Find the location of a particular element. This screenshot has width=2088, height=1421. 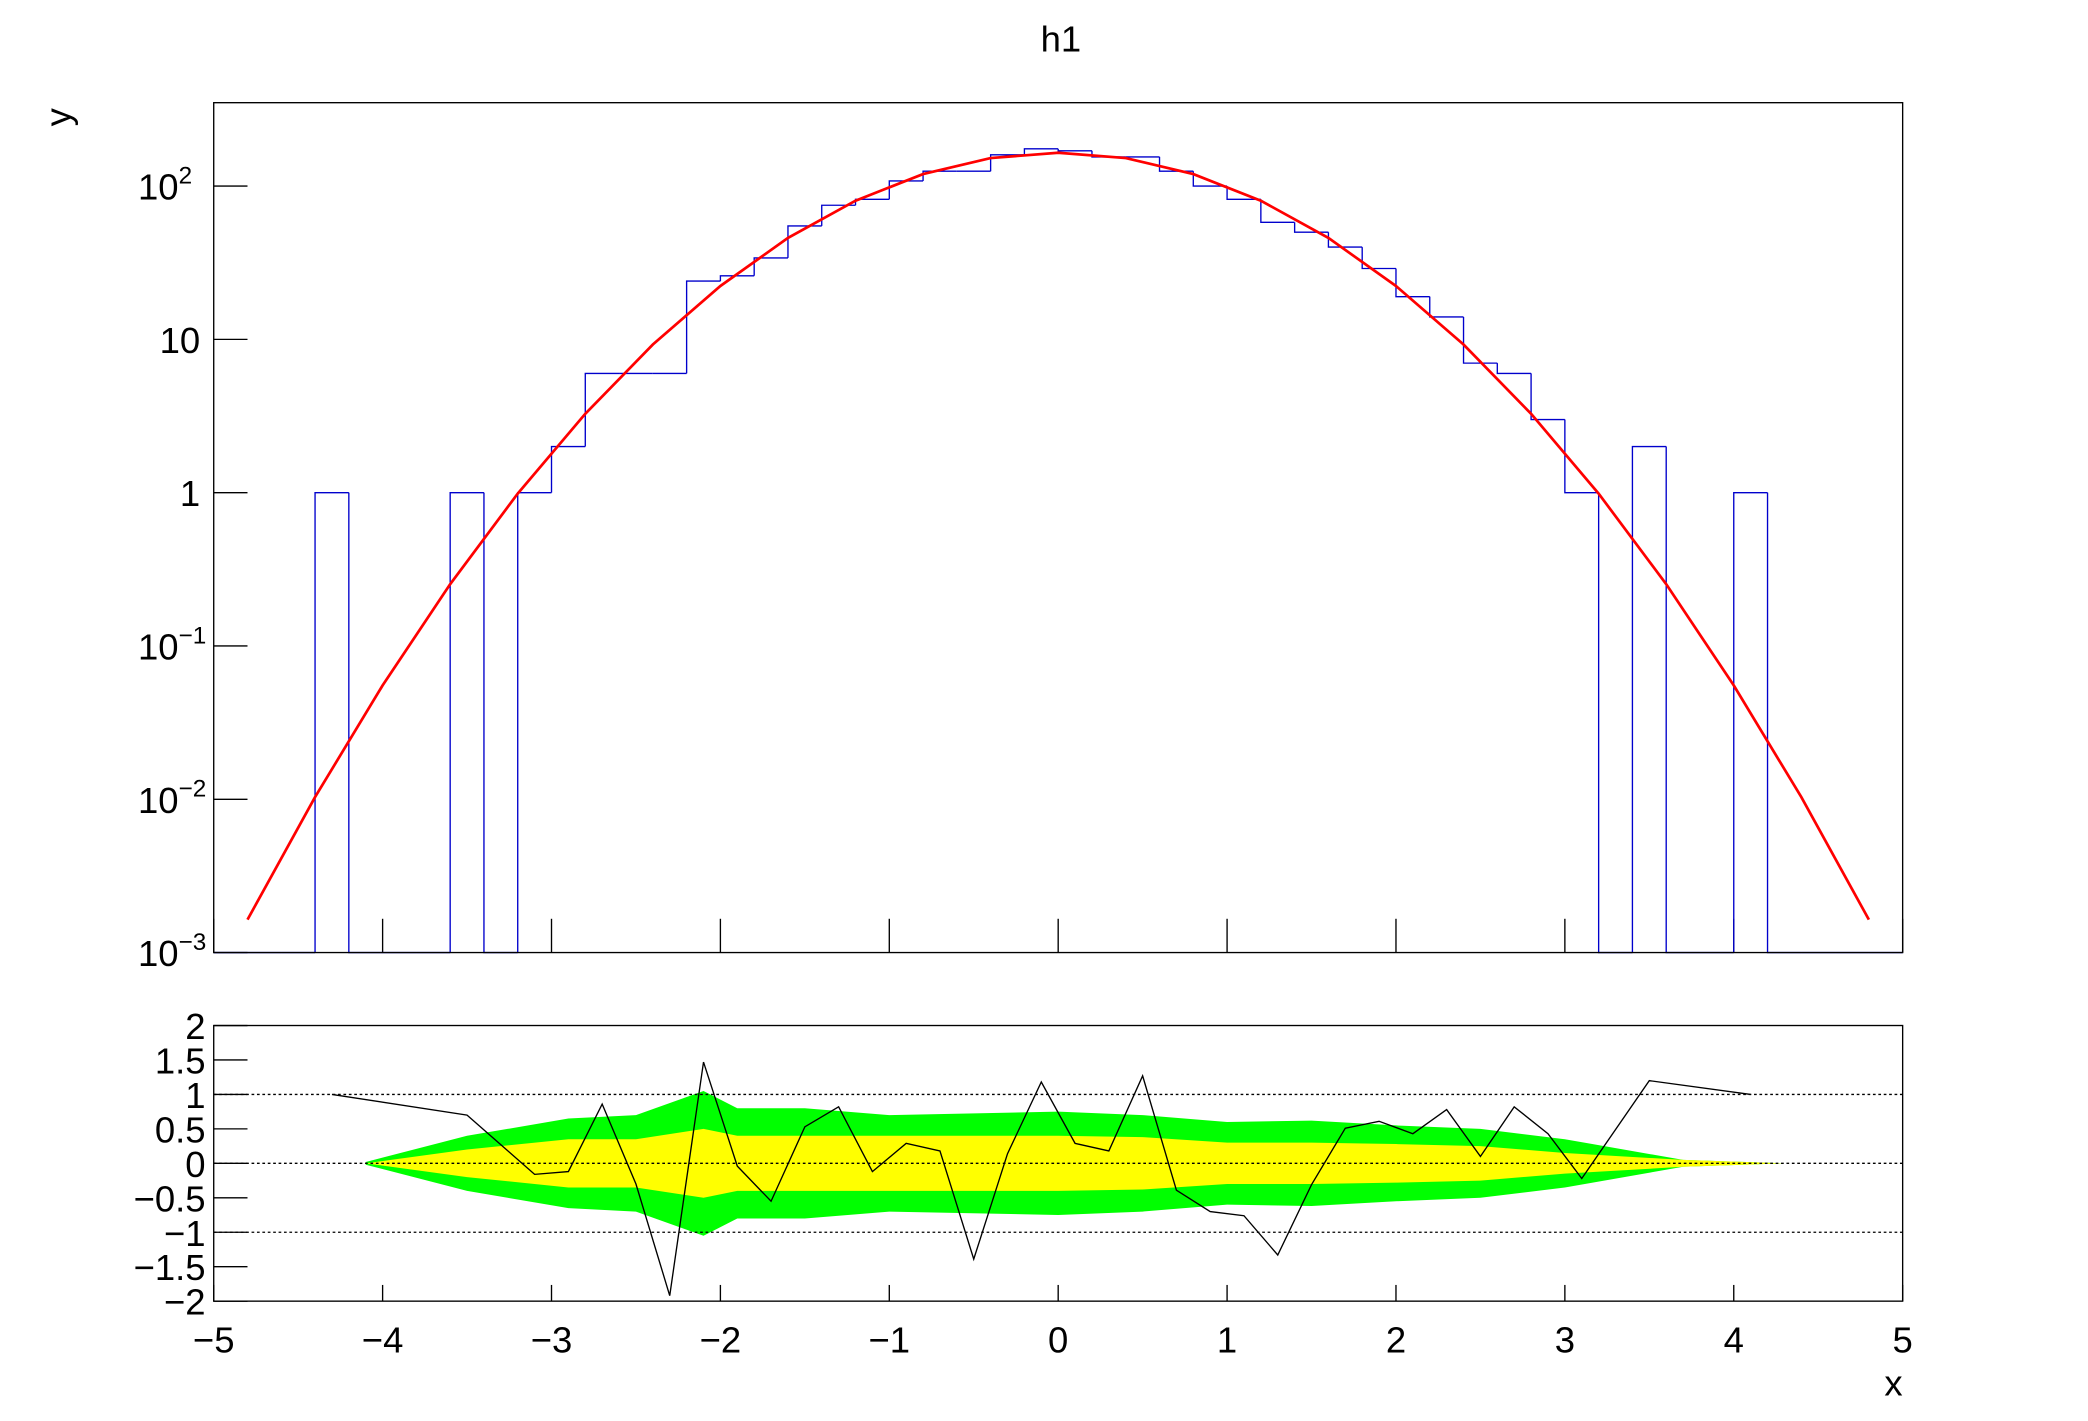

x-tick-label: 4 is located at coordinates (1734, 1339).